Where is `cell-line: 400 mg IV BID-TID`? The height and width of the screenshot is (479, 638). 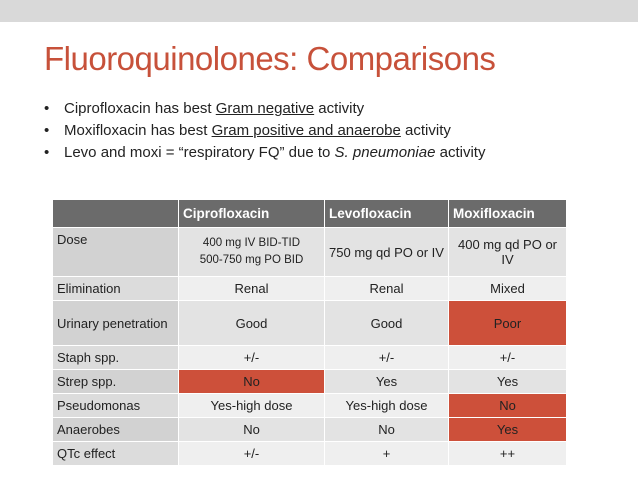 cell-line: 400 mg IV BID-TID is located at coordinates (251, 243).